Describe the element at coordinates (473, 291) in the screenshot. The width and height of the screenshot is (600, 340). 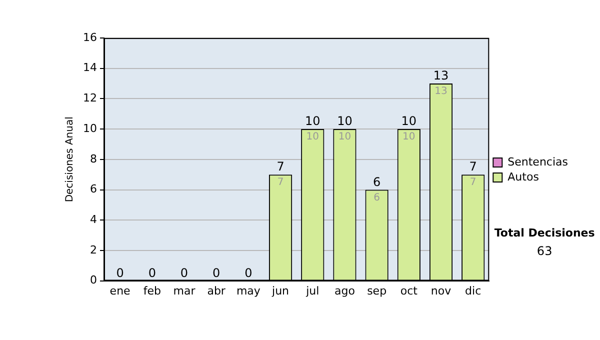
I see `x-tick-label: dic` at that location.